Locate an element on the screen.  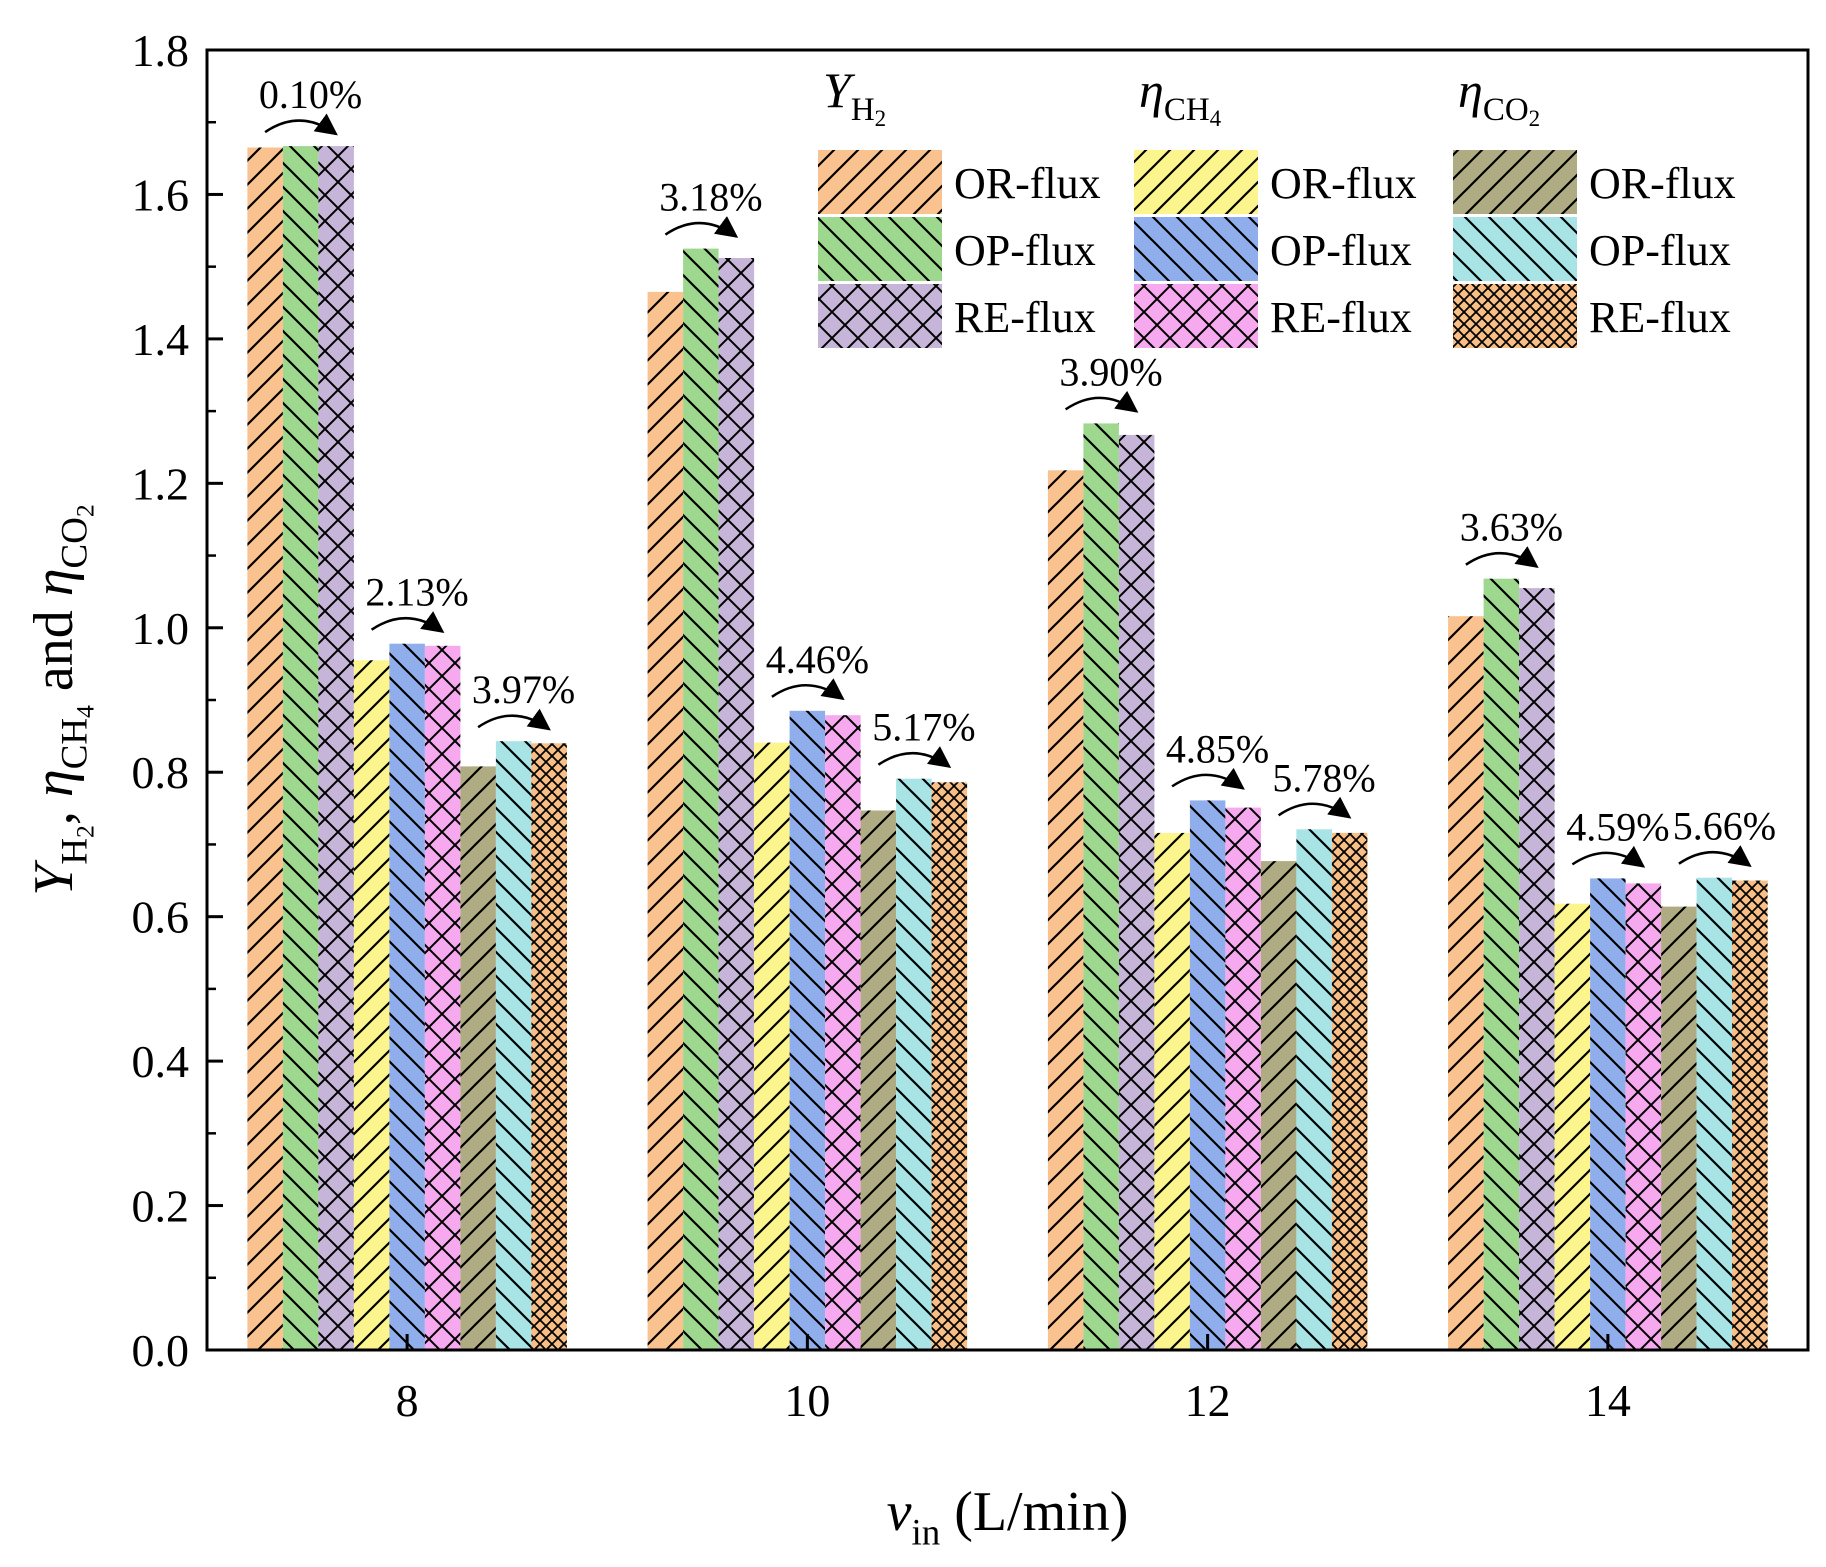
annotation-label: 5.78% is located at coordinates (1323, 777).